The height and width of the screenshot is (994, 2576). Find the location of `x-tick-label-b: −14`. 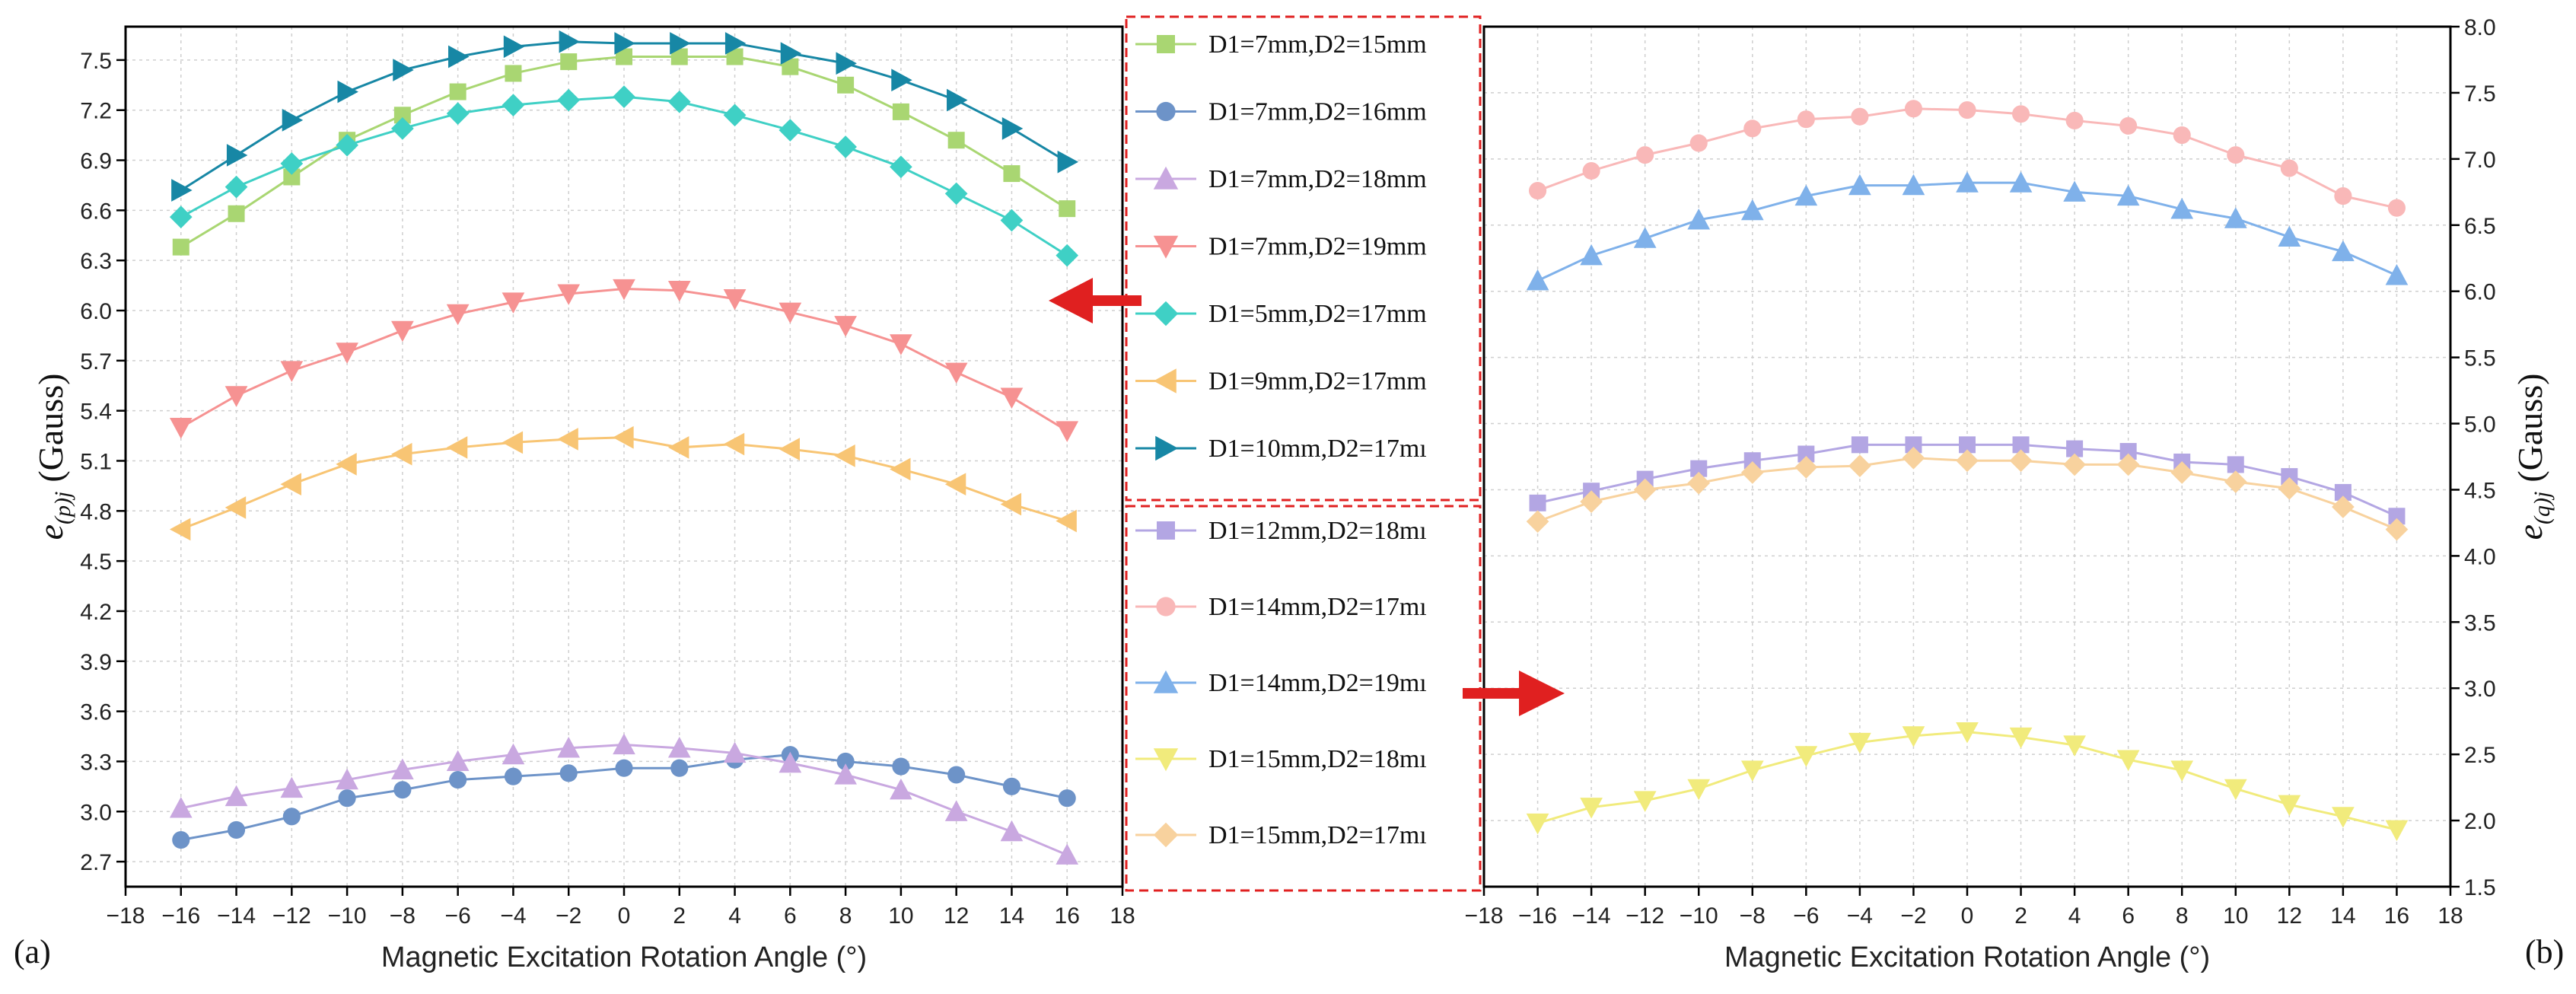

x-tick-label-b: −14 is located at coordinates (1592, 916).